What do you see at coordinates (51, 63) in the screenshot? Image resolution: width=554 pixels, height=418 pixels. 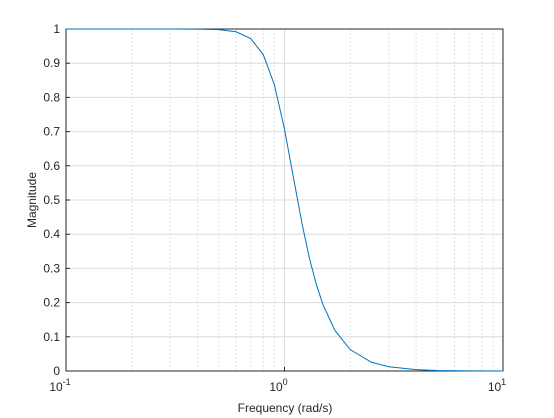 I see `y-tick-label: 0.9` at bounding box center [51, 63].